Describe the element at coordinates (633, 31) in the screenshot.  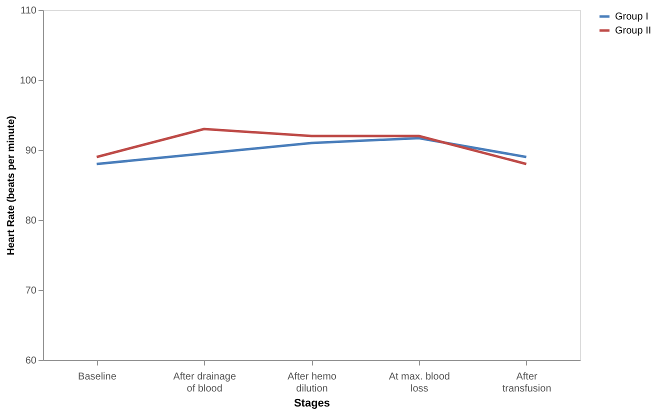
I see `legend-label: Group II` at that location.